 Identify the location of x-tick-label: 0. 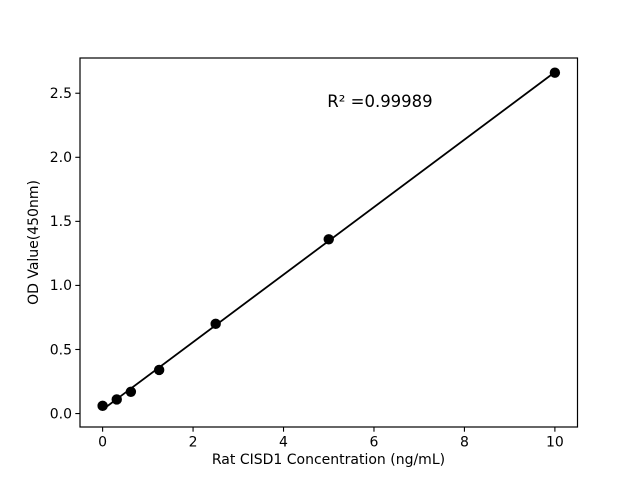
(102, 443).